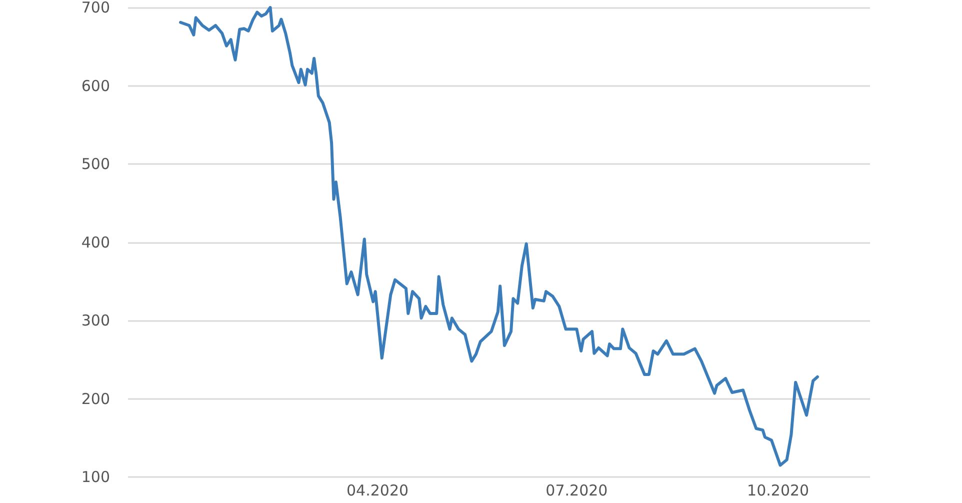  What do you see at coordinates (95, 242) in the screenshot?
I see `y-tick-label: 400` at bounding box center [95, 242].